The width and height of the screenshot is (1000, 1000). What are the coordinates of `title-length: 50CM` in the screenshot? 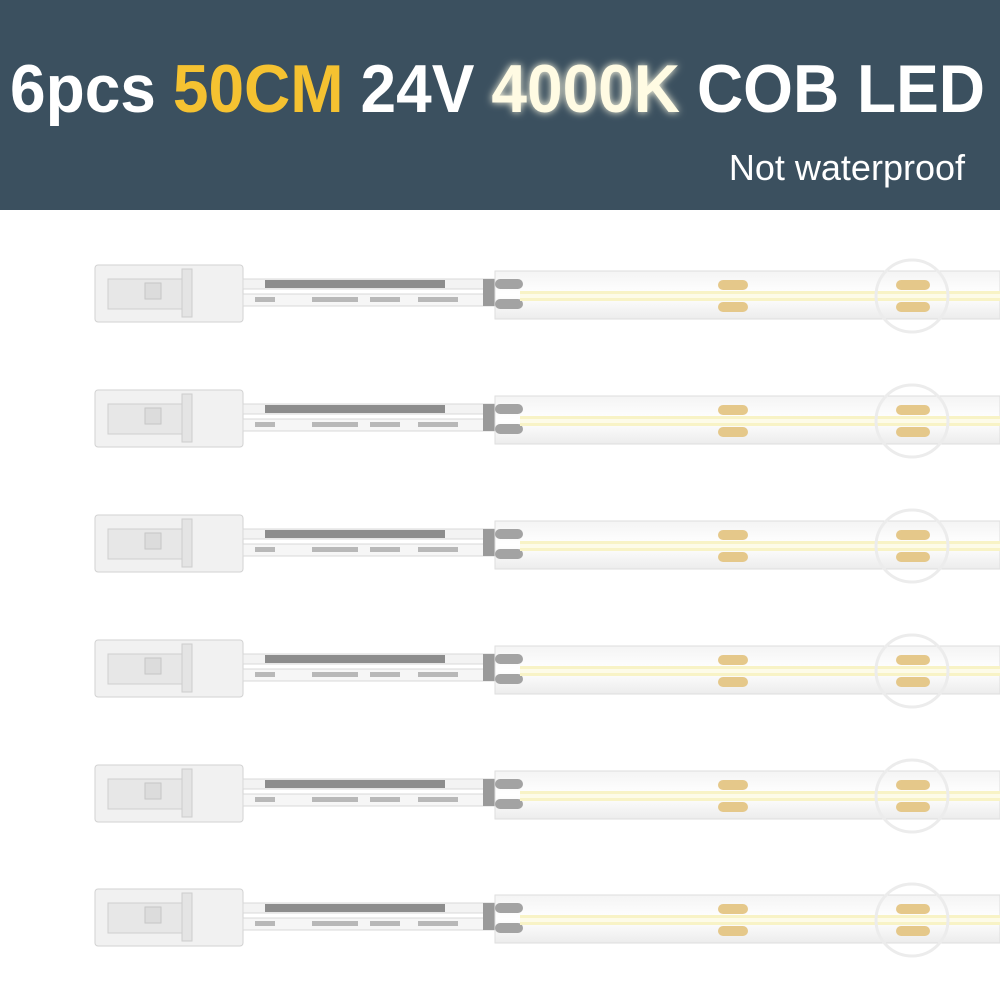 It's located at (258, 89).